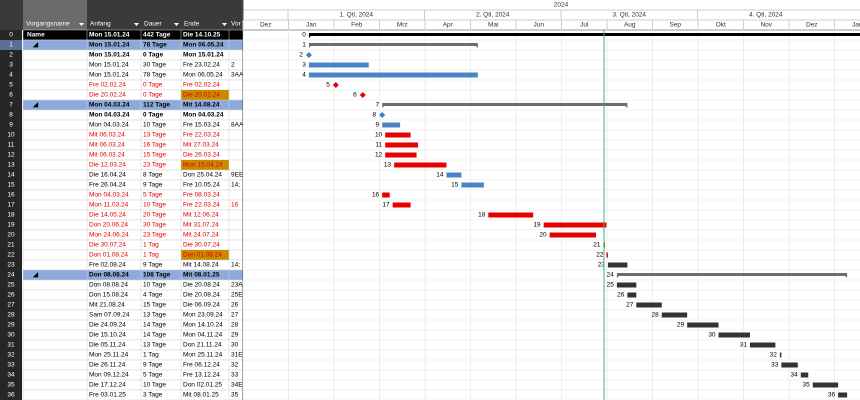  Describe the element at coordinates (108, 285) in the screenshot. I see `cell-start: Don 08.08.24` at that location.